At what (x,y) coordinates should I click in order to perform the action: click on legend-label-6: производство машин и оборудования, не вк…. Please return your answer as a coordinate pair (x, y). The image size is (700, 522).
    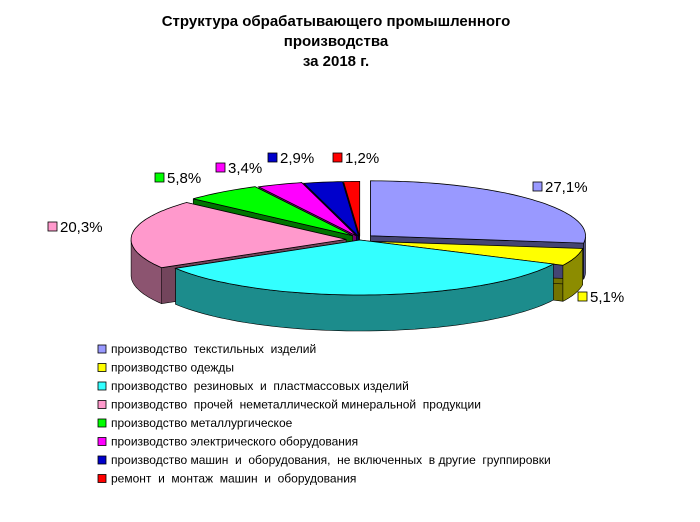
    Looking at the image, I should click on (331, 460).